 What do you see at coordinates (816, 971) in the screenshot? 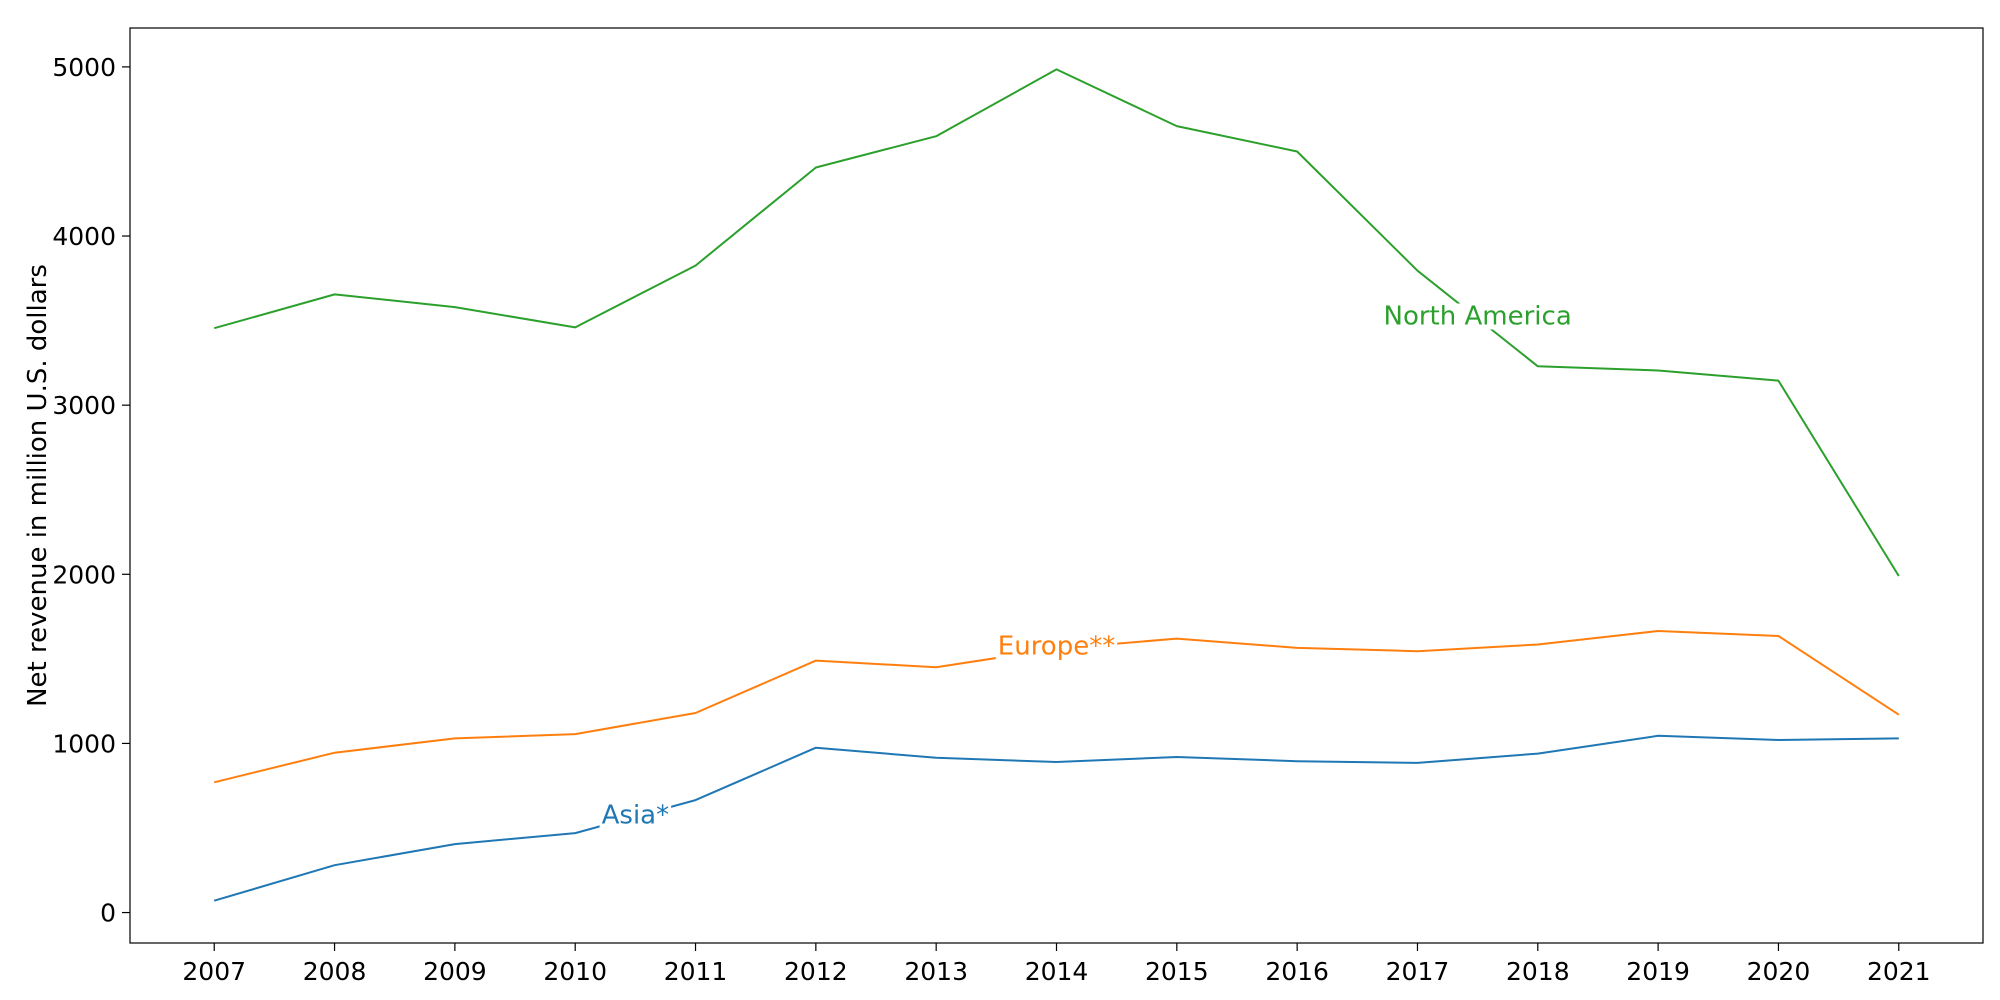
I see `x-tick-label: 2012` at bounding box center [816, 971].